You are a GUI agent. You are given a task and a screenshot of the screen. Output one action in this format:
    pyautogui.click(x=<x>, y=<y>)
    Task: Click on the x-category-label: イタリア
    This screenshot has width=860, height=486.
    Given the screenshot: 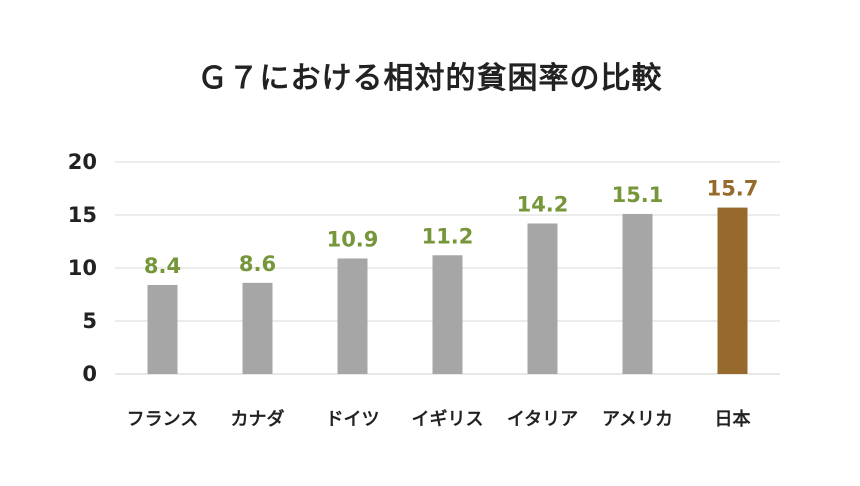 What is the action you would take?
    pyautogui.click(x=542, y=419)
    